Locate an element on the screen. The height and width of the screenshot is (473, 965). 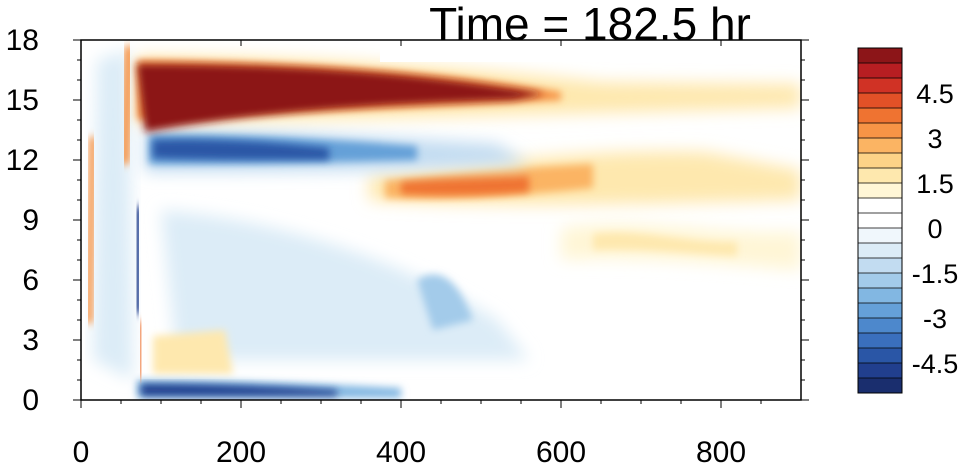
colorbar-frame is located at coordinates (880, 220).